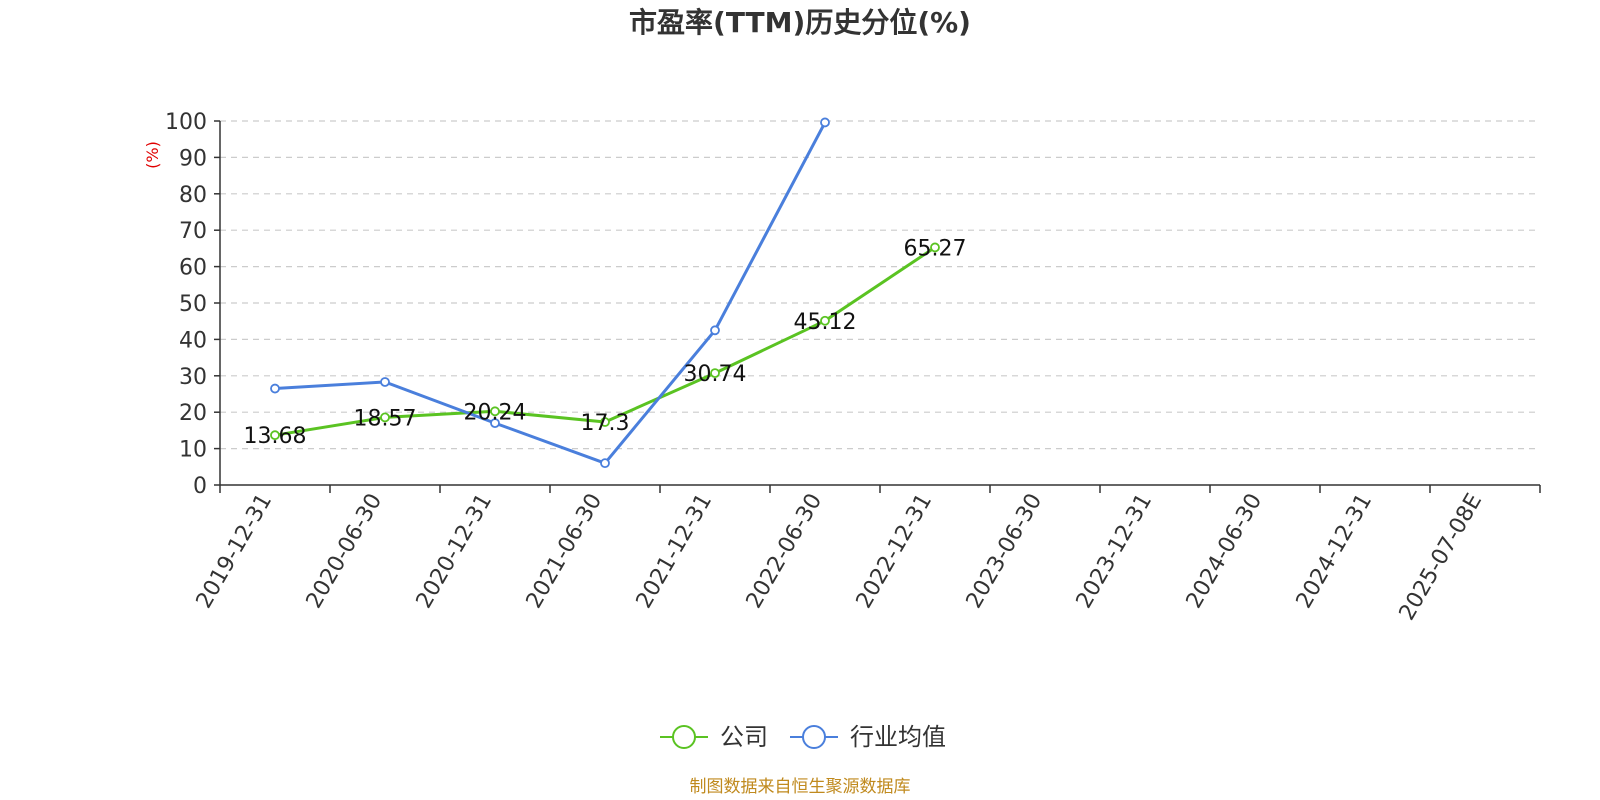 The height and width of the screenshot is (800, 1600). I want to click on y-tick-label: 60, so click(193, 268).